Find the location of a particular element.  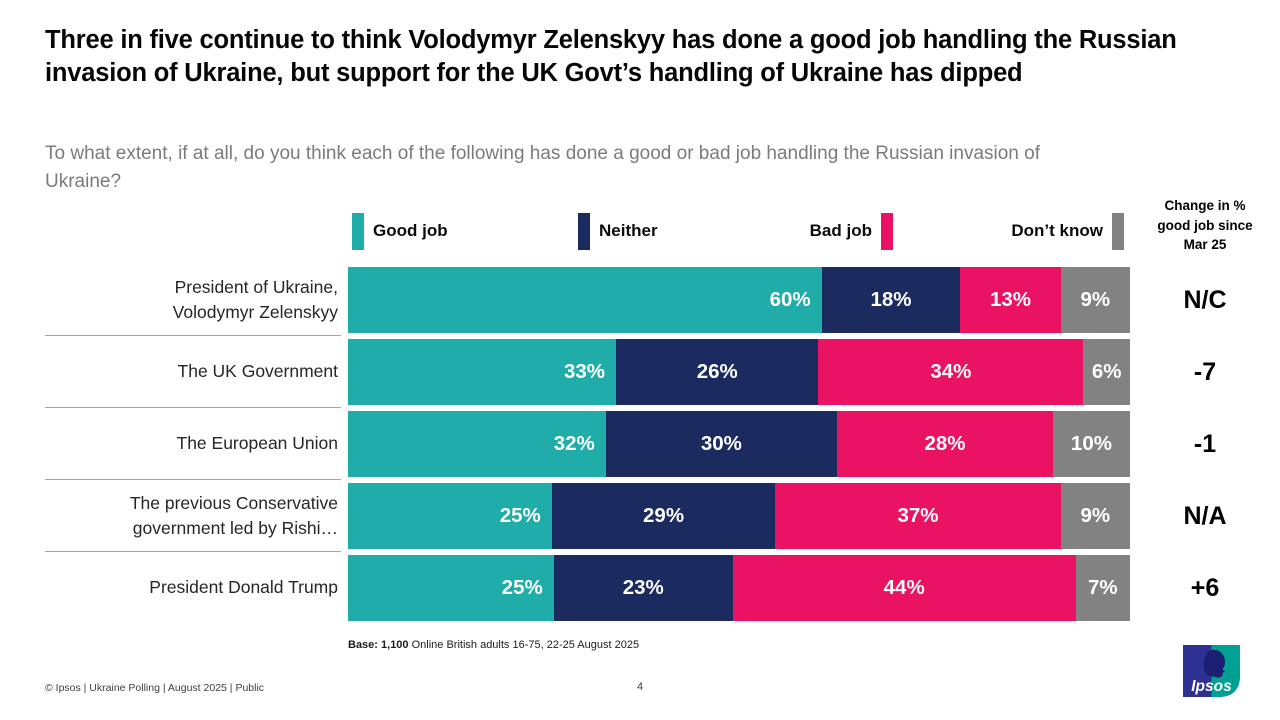

bar-segment-don-t-know: 7% is located at coordinates (1103, 588).